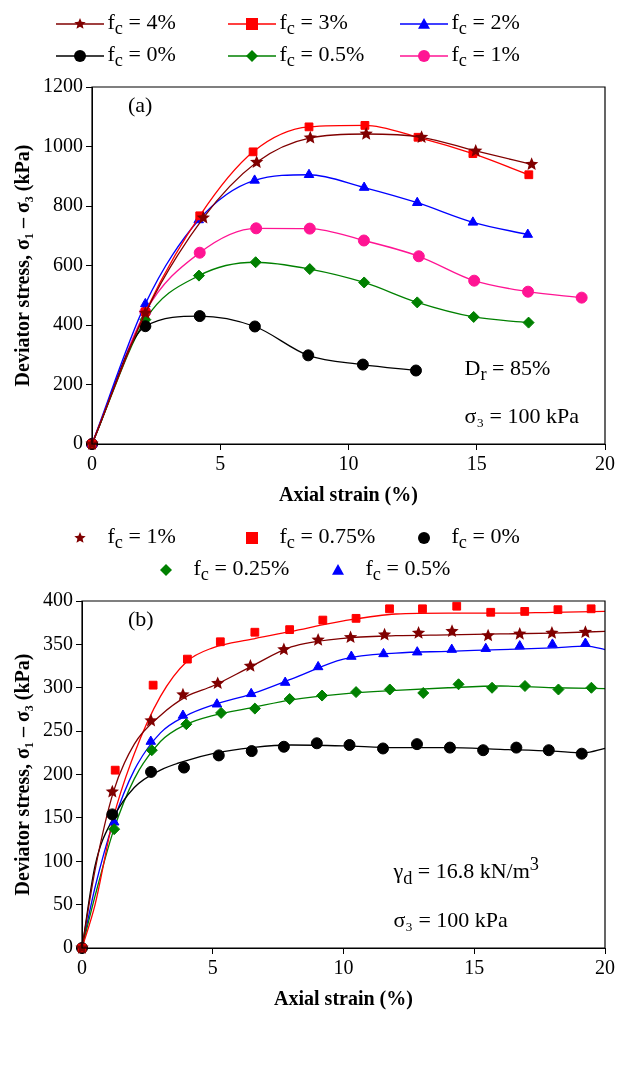  Describe the element at coordinates (241, 570) in the screenshot. I see `legend-label: f$_{c}$ = 0.25%` at that location.